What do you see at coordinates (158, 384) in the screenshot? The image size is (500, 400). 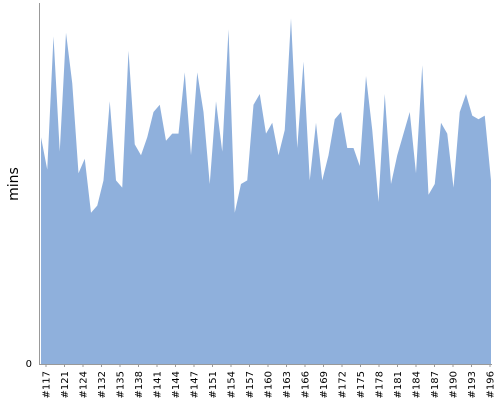 I see `x-tick-label: #141` at bounding box center [158, 384].